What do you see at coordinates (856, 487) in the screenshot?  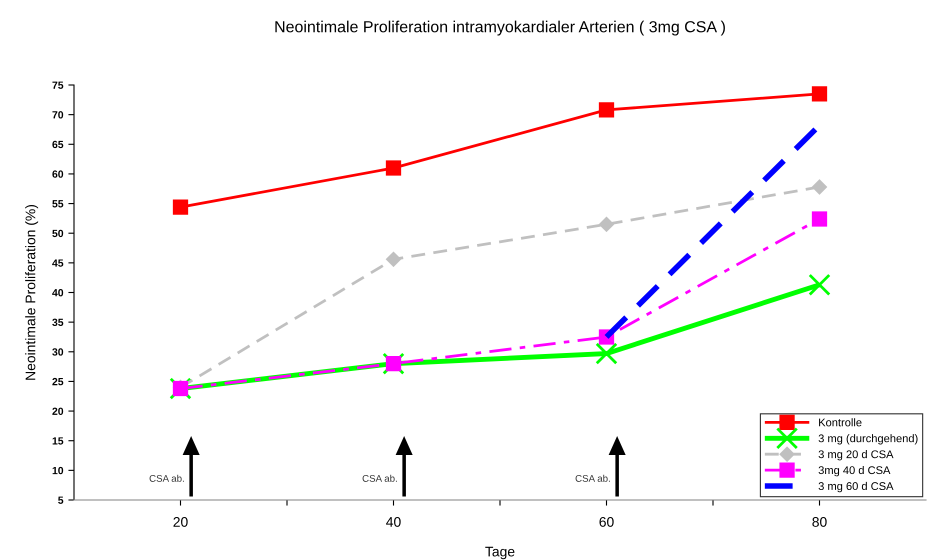 I see `legend-label: 3 mg 60 d CSA` at bounding box center [856, 487].